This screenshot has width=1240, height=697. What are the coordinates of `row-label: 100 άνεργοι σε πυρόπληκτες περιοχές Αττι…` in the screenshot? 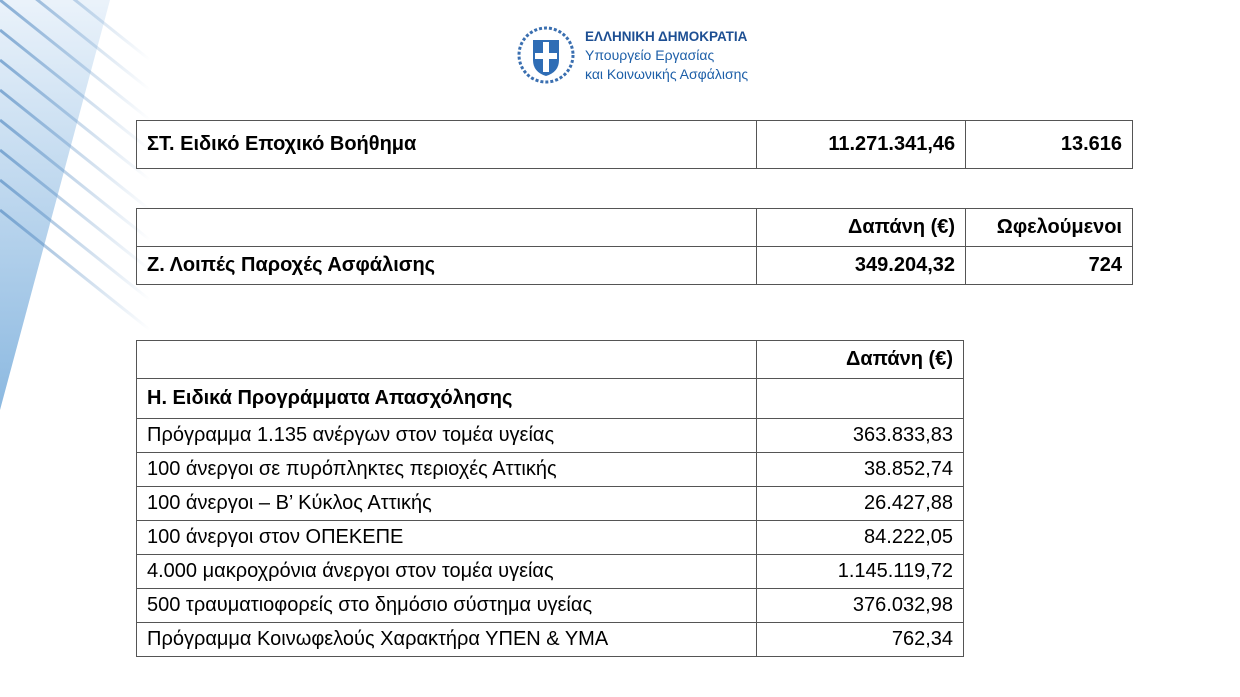 It's located at (446, 469).